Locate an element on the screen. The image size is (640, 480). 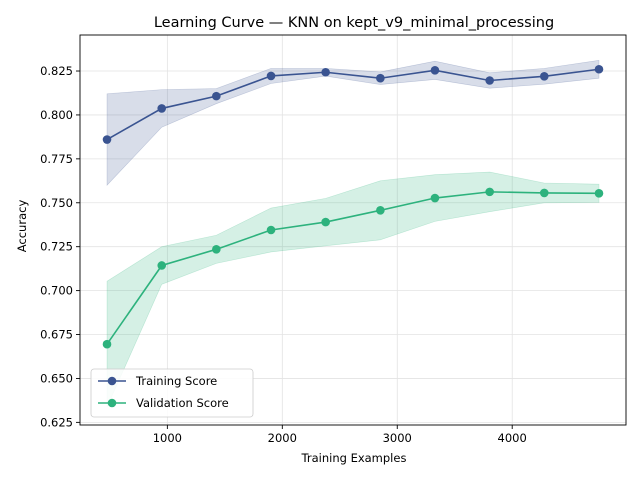
y-tick-label: 0.650 is located at coordinates (56, 378).